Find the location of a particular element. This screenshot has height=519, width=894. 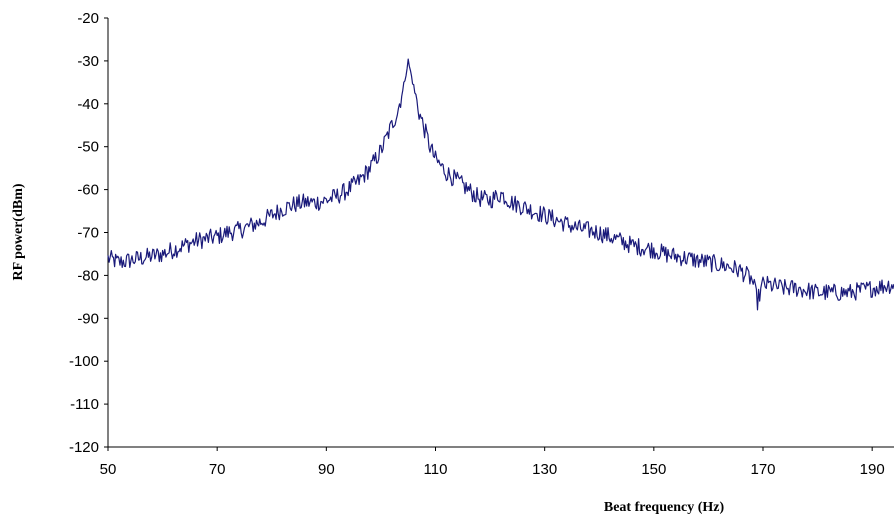

y-tick-label: -80 is located at coordinates (88, 275).